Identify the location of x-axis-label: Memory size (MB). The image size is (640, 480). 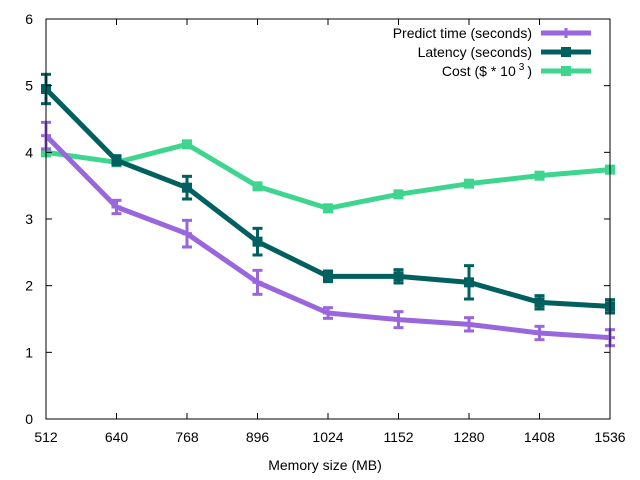
(325, 465).